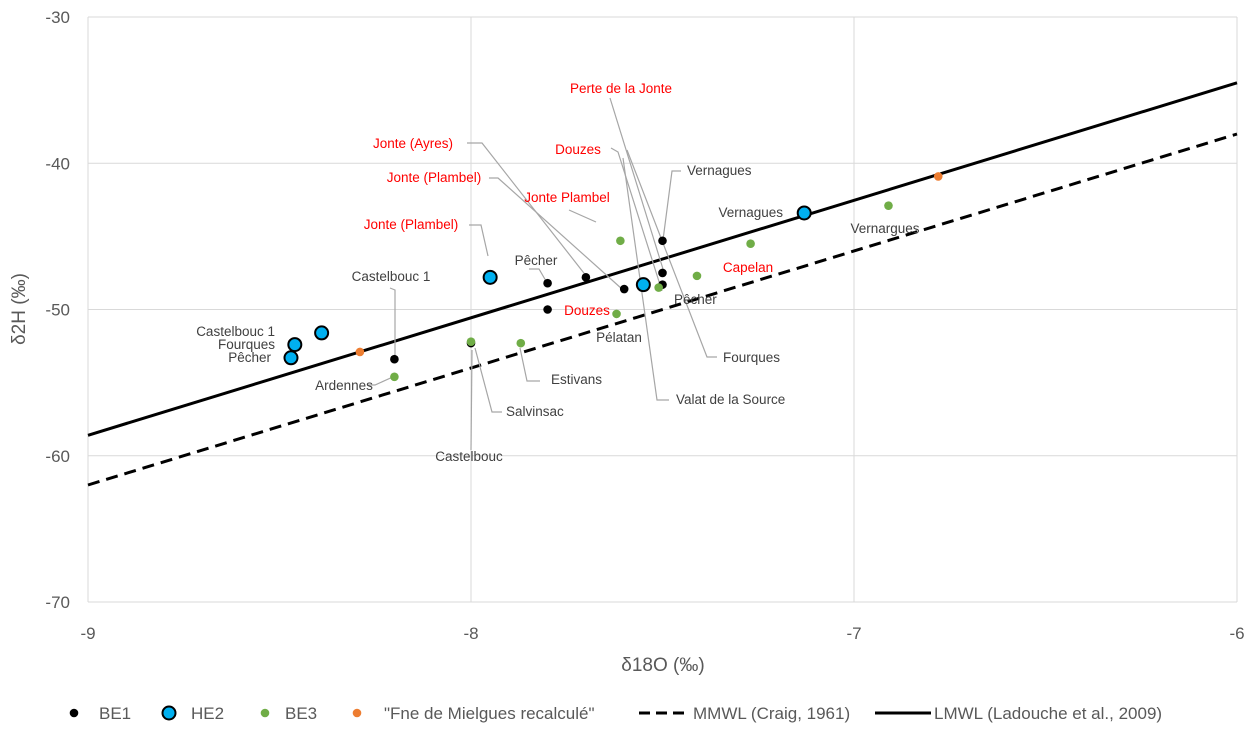 Image resolution: width=1248 pixels, height=731 pixels. I want to click on legend-mielgues: "Fne de Mielgues recalculé", so click(473, 713).